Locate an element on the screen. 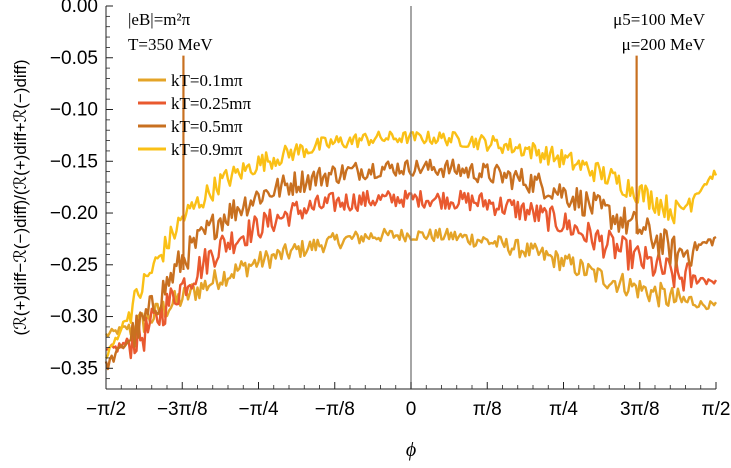  y-tick-label-1: −0.05 is located at coordinates (74, 58).